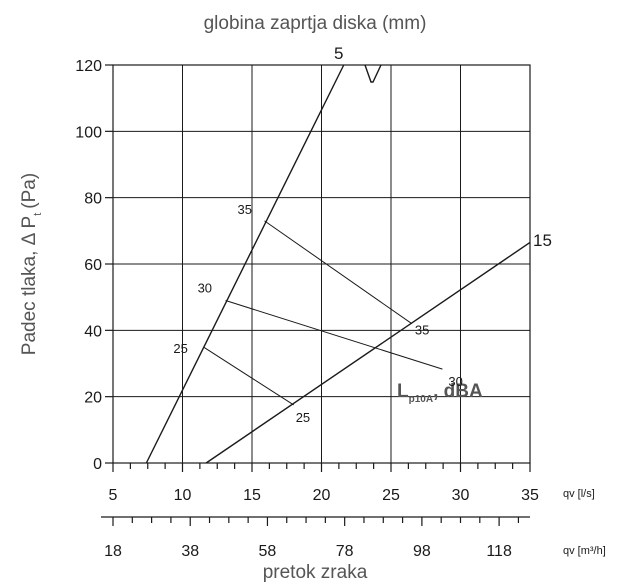  I want to click on x-tick-label: 25, so click(391, 495).